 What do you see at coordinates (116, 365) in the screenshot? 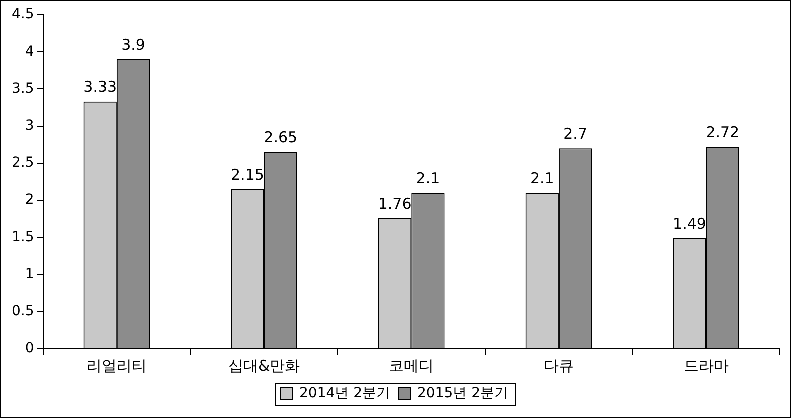
I see `x-tick-label: 리얼리티` at bounding box center [116, 365].